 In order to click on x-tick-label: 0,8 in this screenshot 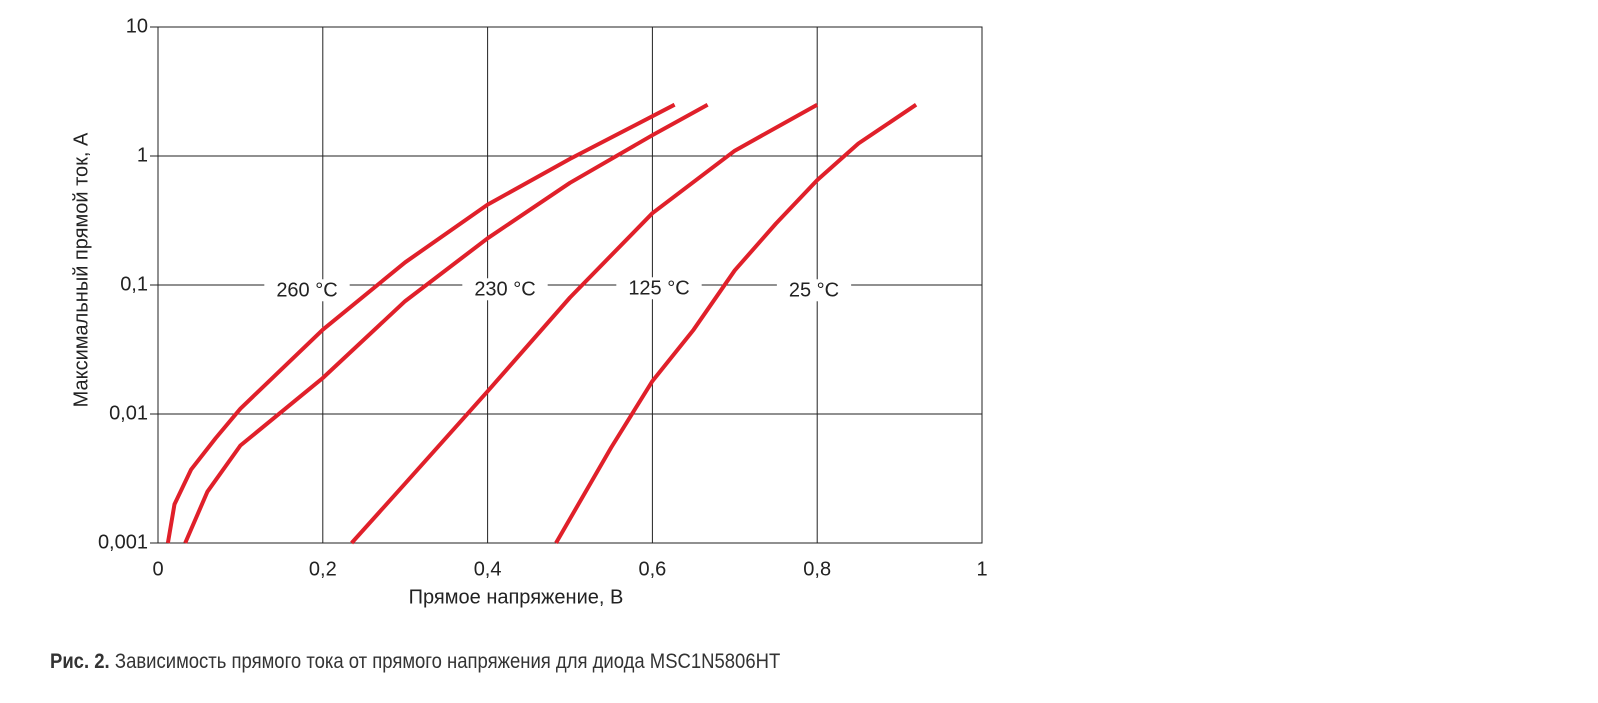, I will do `click(817, 569)`.